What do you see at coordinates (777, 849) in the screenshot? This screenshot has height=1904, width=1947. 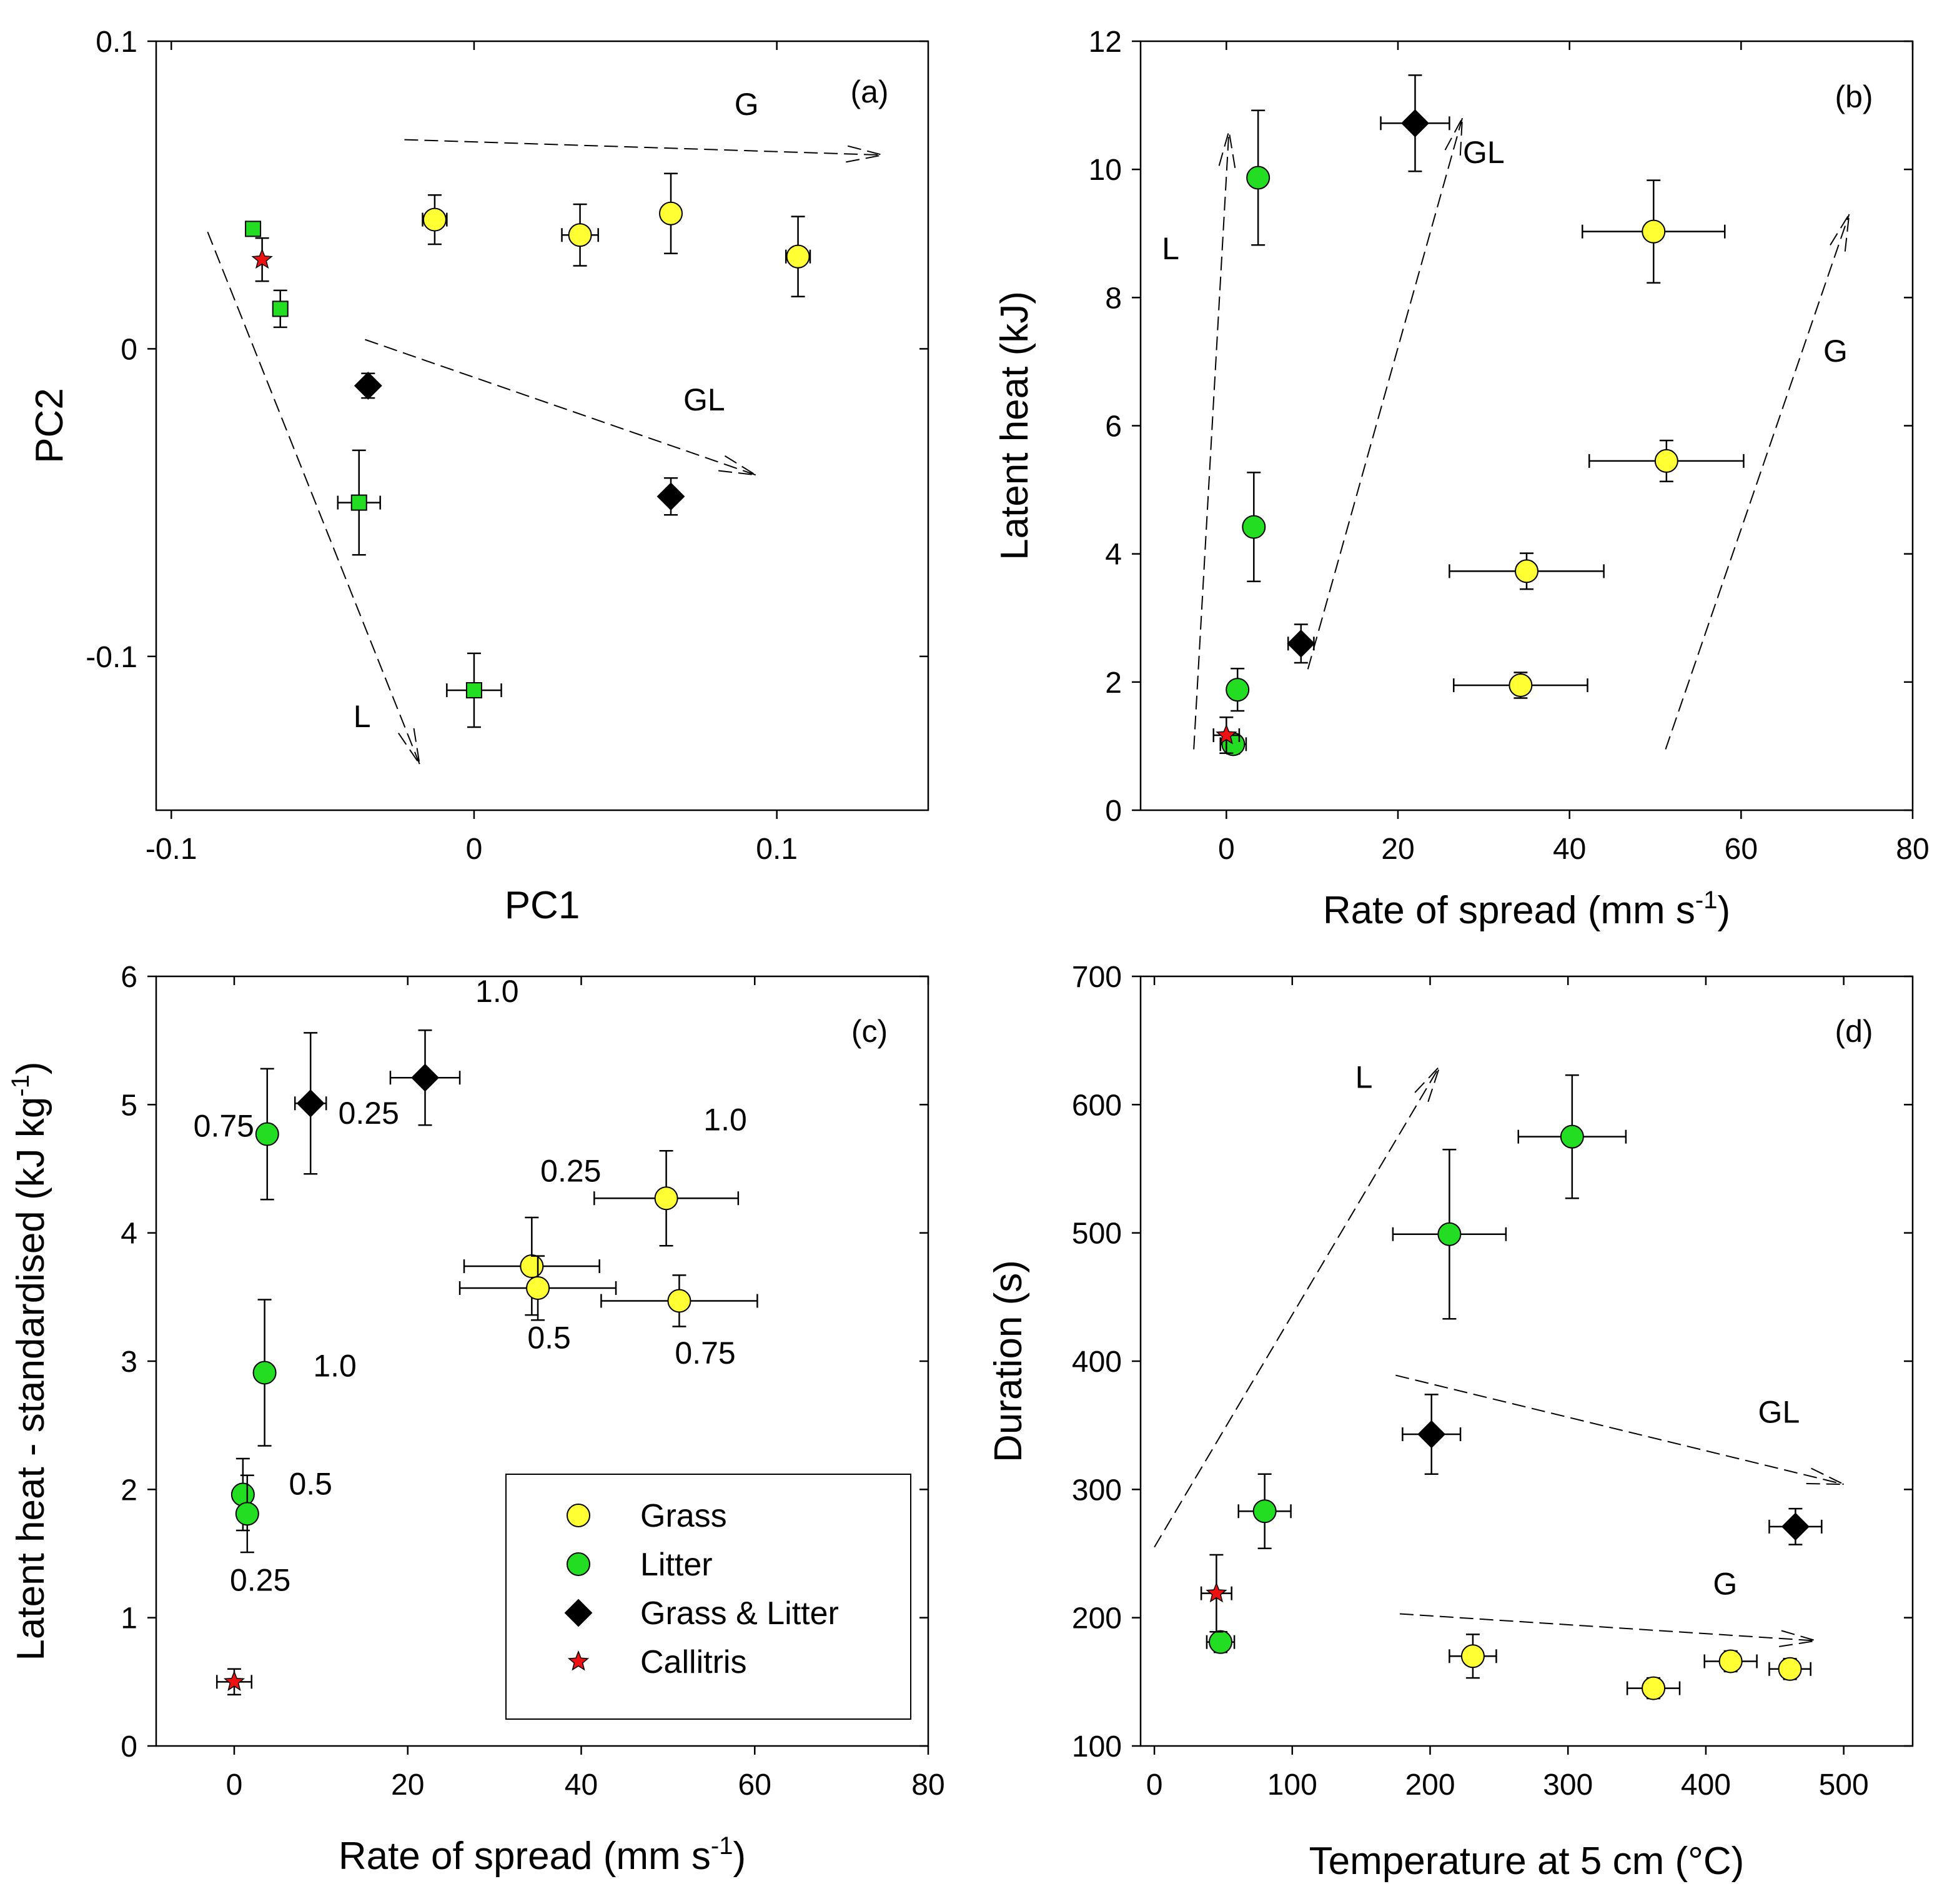 I see `x-tick-label: 0.1` at bounding box center [777, 849].